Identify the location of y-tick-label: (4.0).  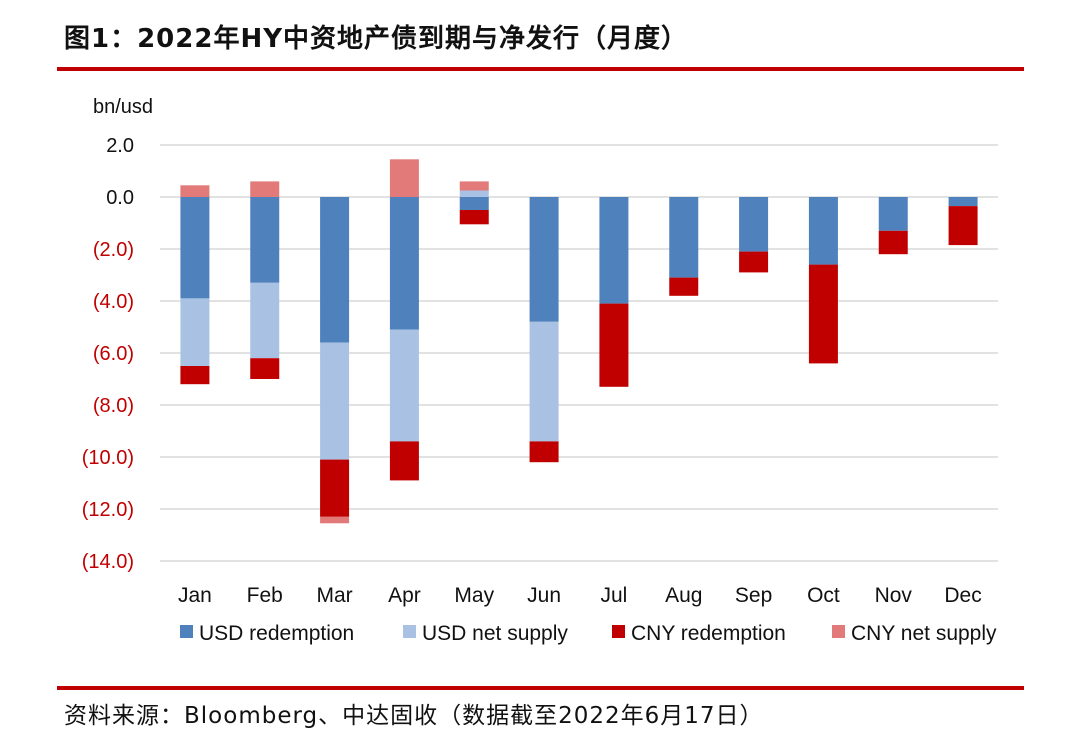
(113, 302).